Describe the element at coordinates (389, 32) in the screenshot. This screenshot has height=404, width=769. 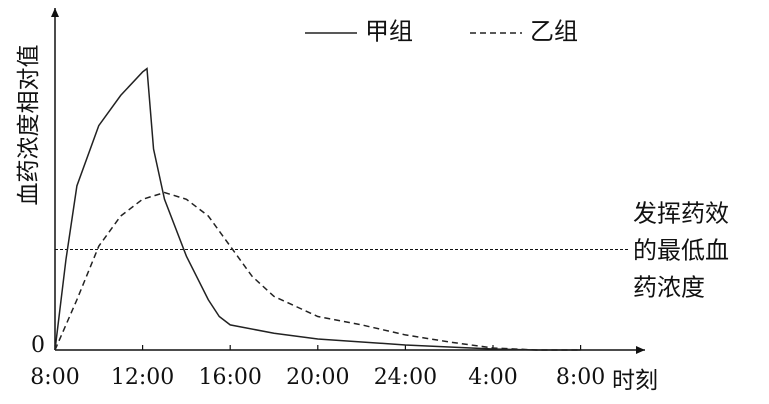
I see `legend-label: 甲组` at that location.